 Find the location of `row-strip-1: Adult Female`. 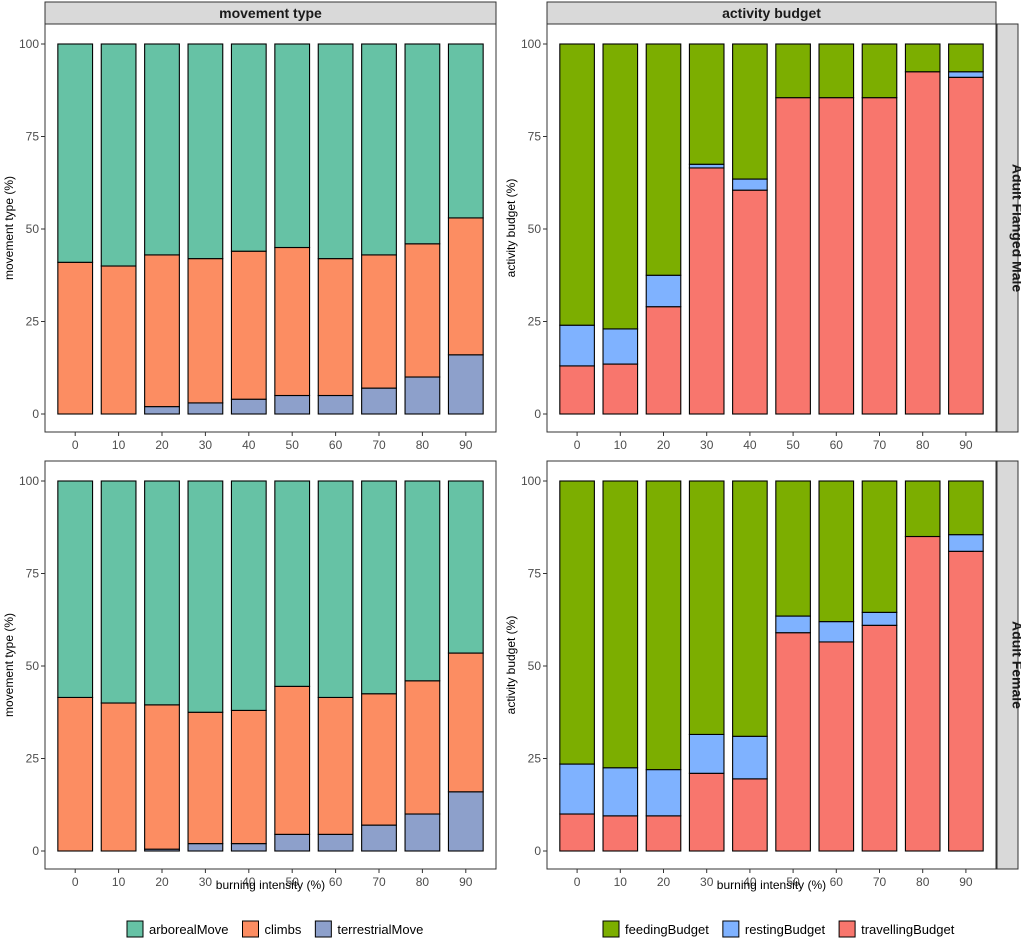

row-strip-1: Adult Female is located at coordinates (1008, 665).